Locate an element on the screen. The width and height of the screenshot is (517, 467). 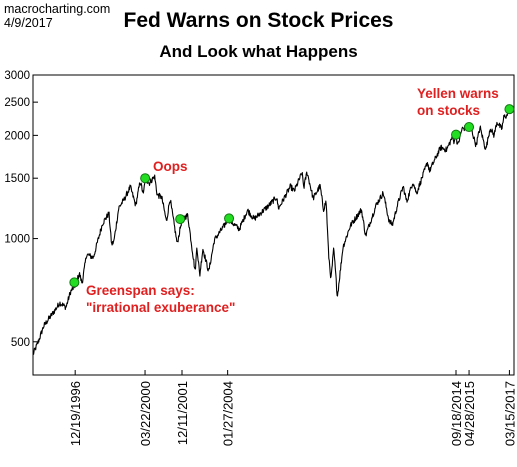
annotation-text: Greenspan says: is located at coordinates (140, 290).